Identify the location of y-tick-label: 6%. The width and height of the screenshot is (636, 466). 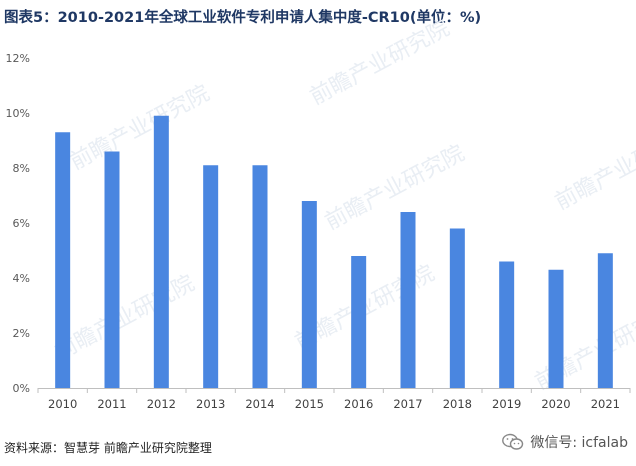
(21, 223).